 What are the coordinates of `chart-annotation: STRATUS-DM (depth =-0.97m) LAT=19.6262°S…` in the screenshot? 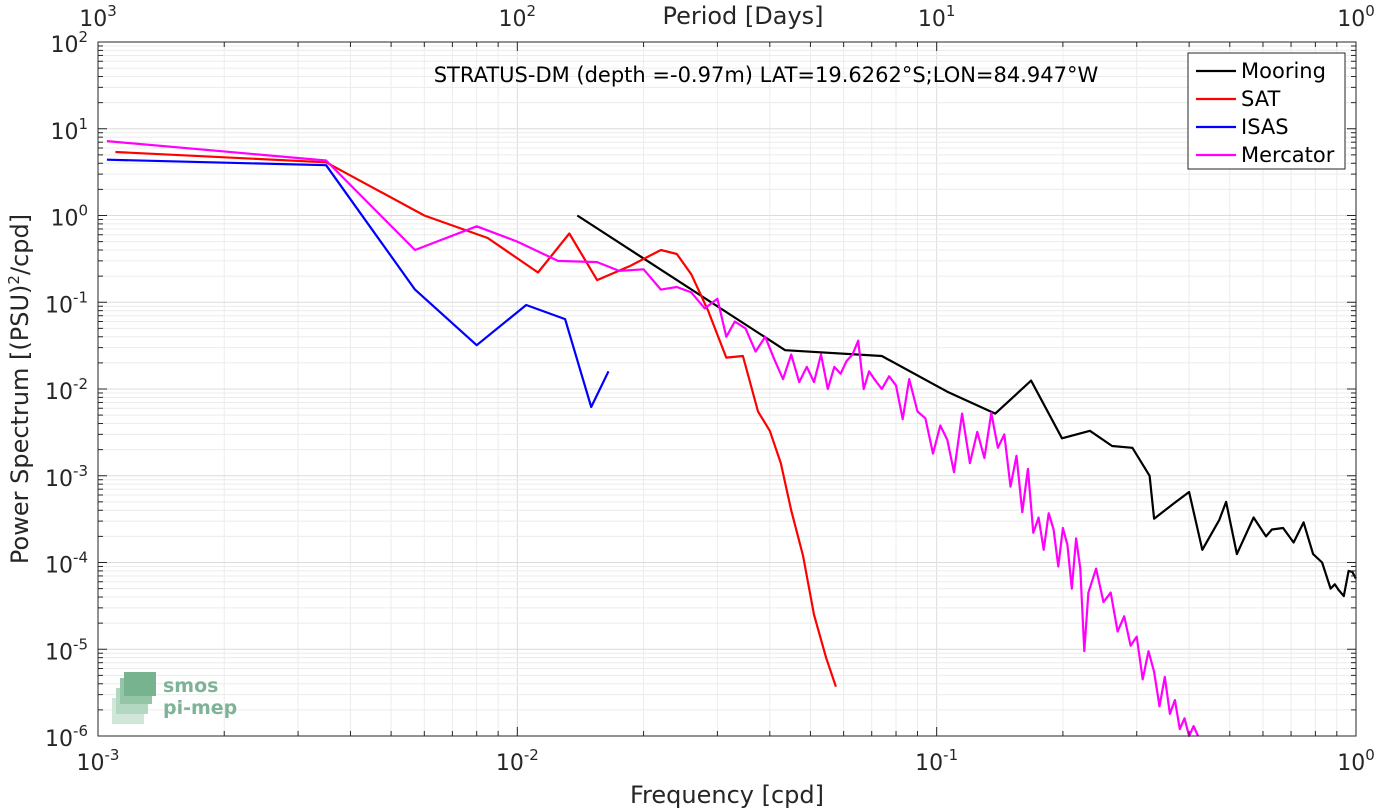 It's located at (766, 75).